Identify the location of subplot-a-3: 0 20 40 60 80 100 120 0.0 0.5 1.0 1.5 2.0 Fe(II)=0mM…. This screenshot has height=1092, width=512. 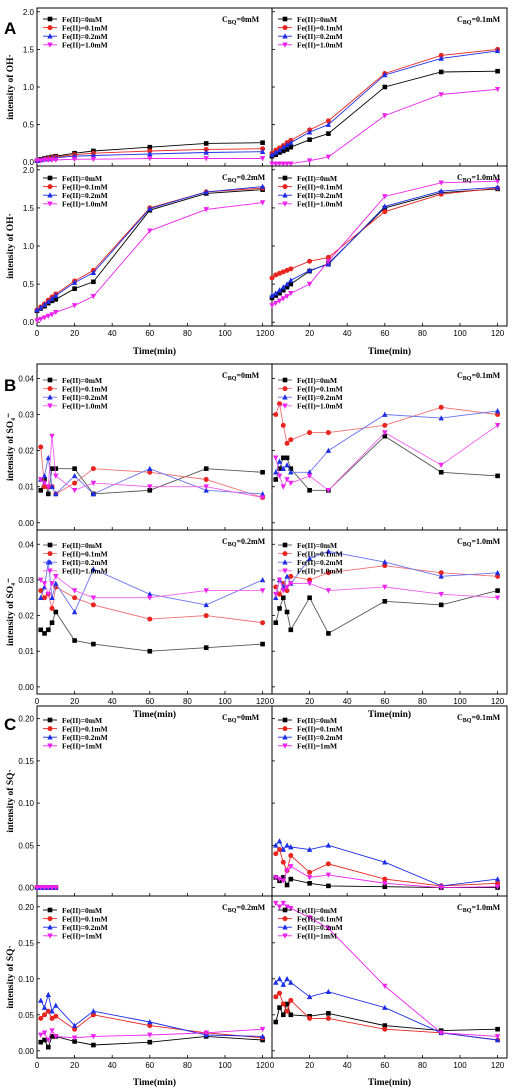
(148, 251).